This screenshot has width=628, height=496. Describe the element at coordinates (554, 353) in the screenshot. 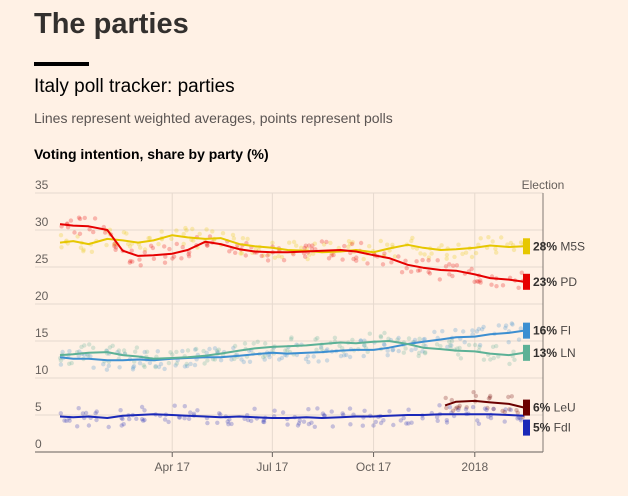

I see `end-label-ln: 13% LN` at that location.